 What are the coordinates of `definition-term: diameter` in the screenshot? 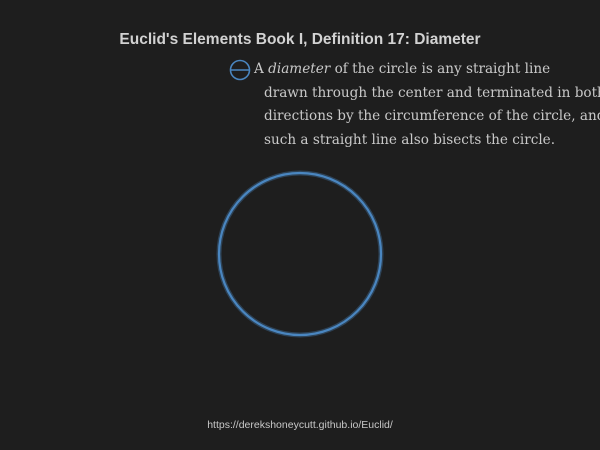 It's located at (299, 69).